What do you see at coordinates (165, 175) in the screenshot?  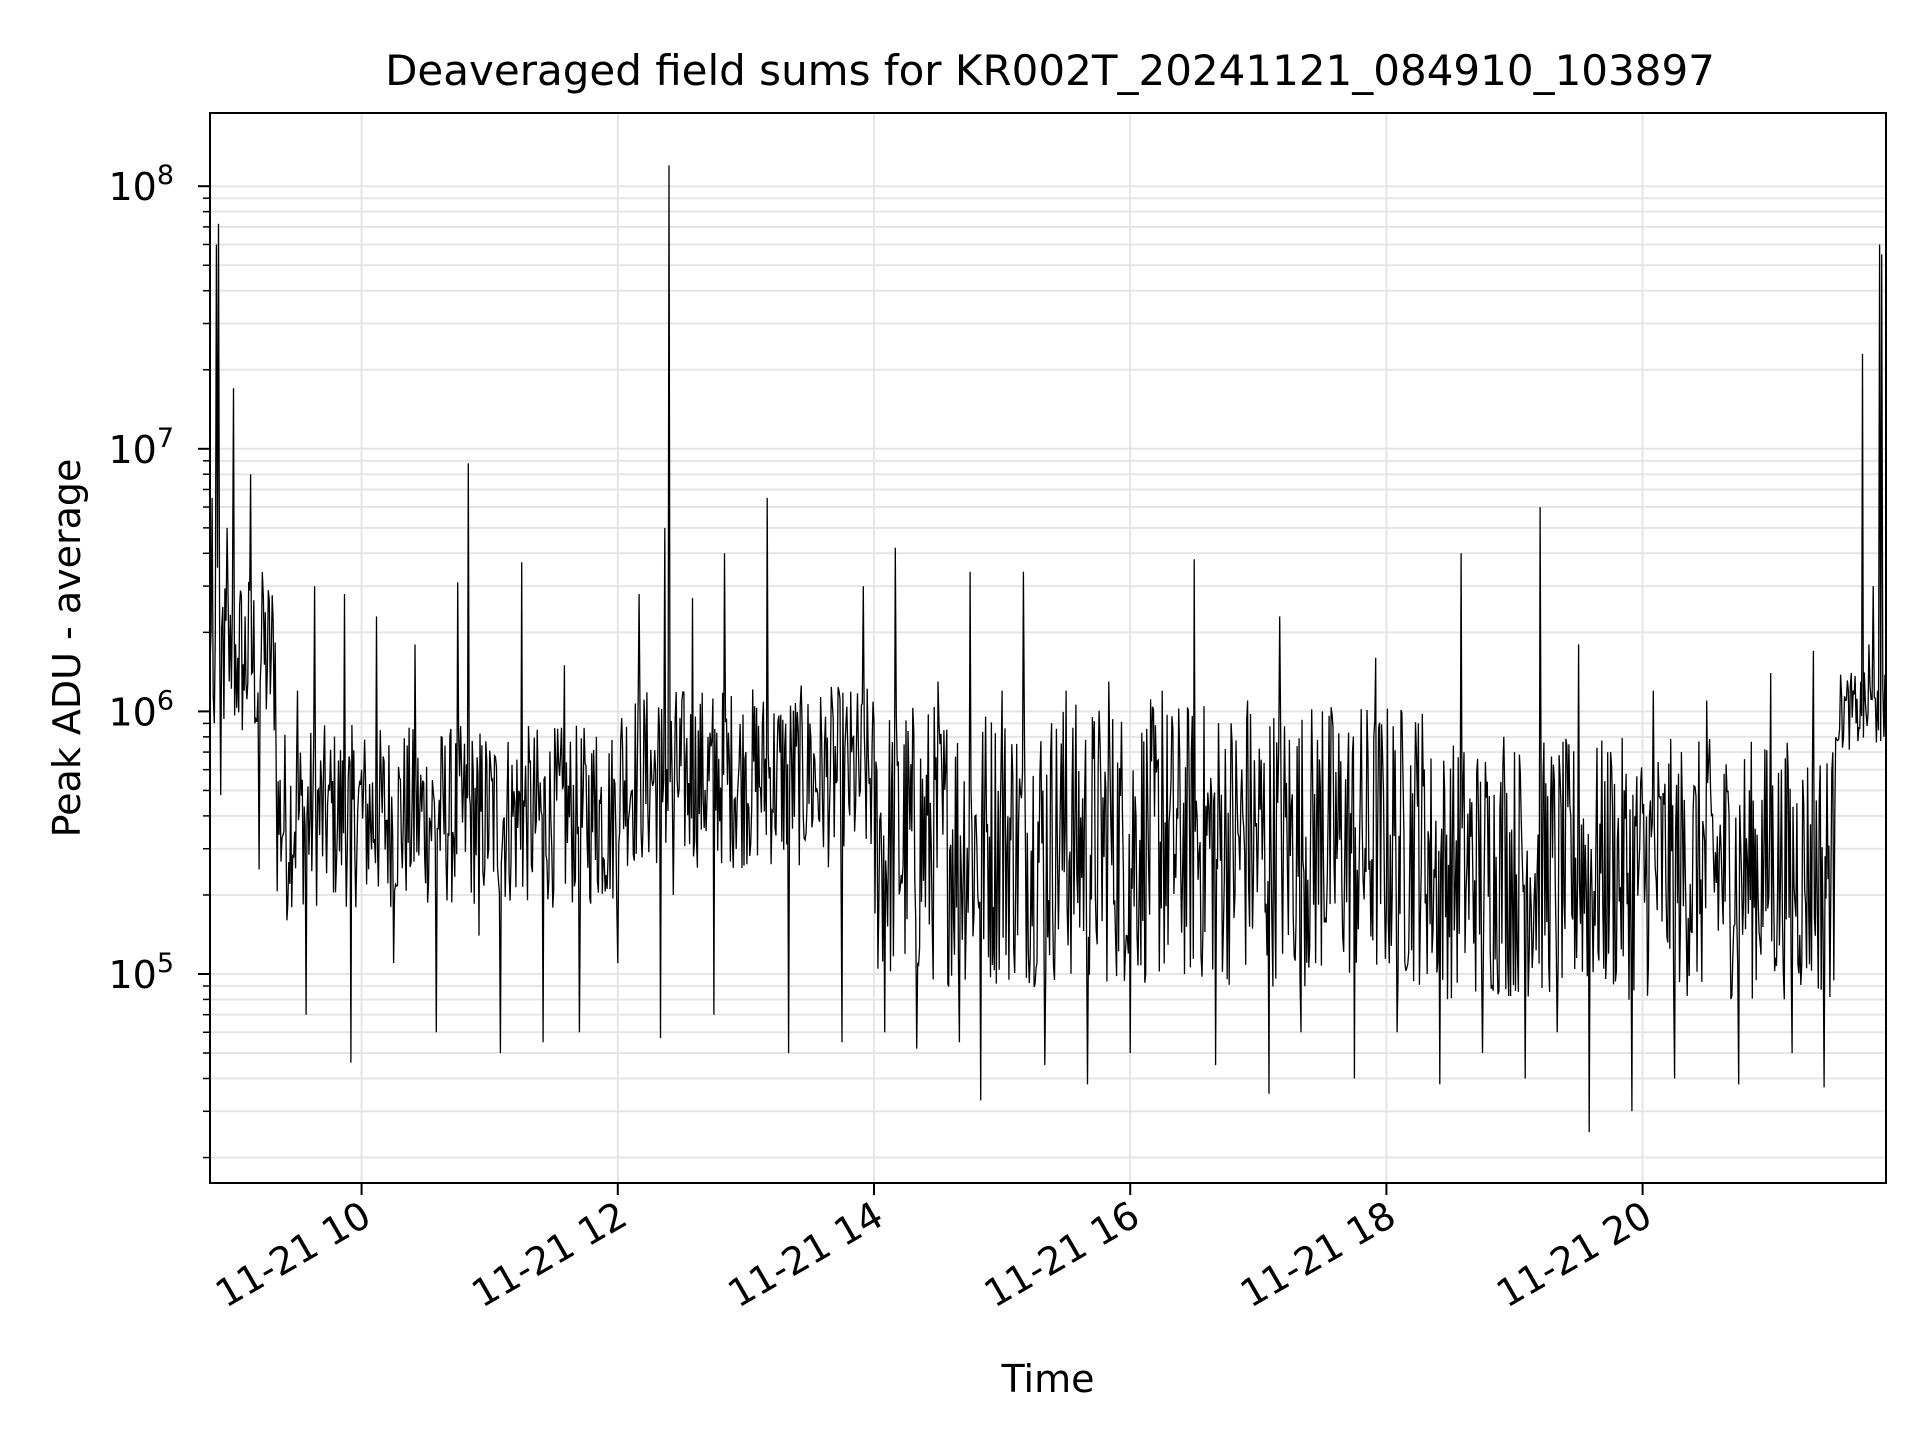 I see `y-tick-exponent: 8` at bounding box center [165, 175].